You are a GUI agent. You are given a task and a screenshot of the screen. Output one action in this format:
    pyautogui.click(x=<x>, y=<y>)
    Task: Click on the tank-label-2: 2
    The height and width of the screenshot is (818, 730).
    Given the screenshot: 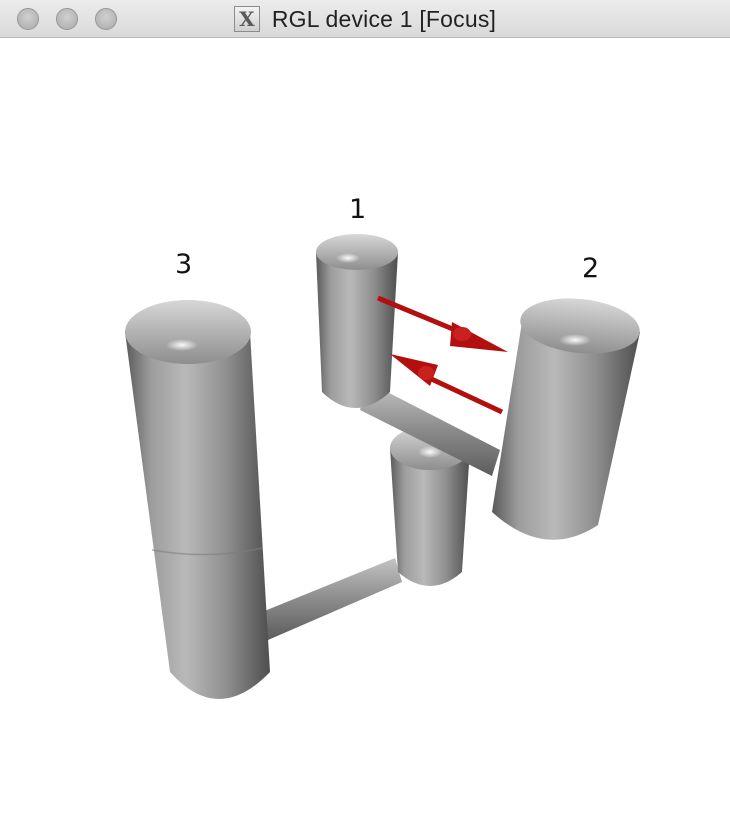 What is the action you would take?
    pyautogui.click(x=590, y=268)
    